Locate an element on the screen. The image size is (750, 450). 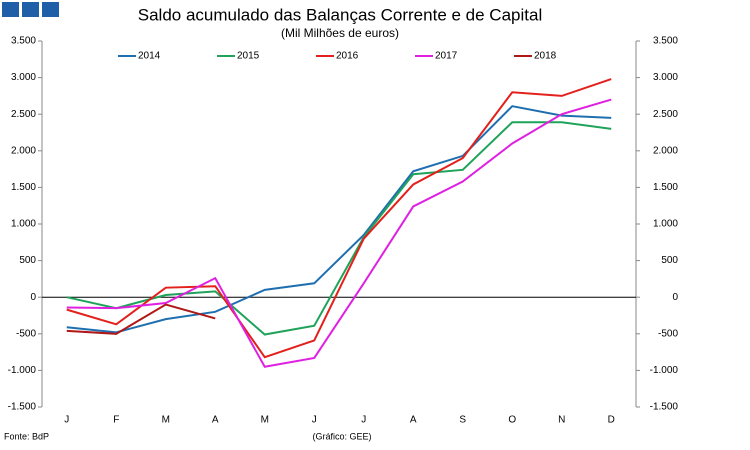
y2-tick-label: 2.000 is located at coordinates (665, 150).